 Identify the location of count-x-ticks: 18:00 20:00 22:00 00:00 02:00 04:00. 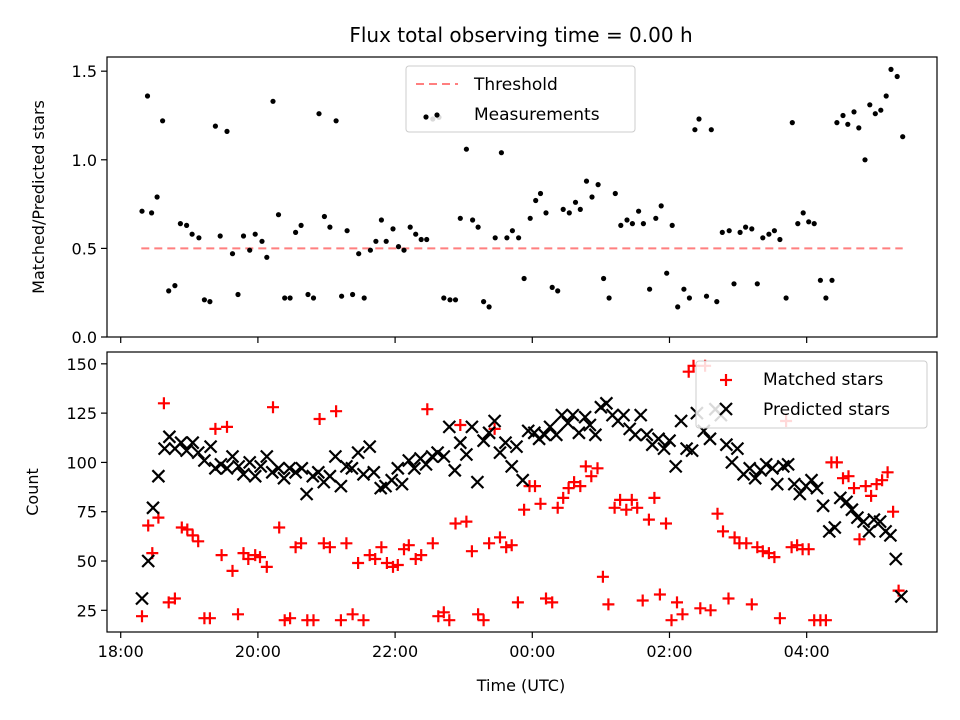
(464, 646).